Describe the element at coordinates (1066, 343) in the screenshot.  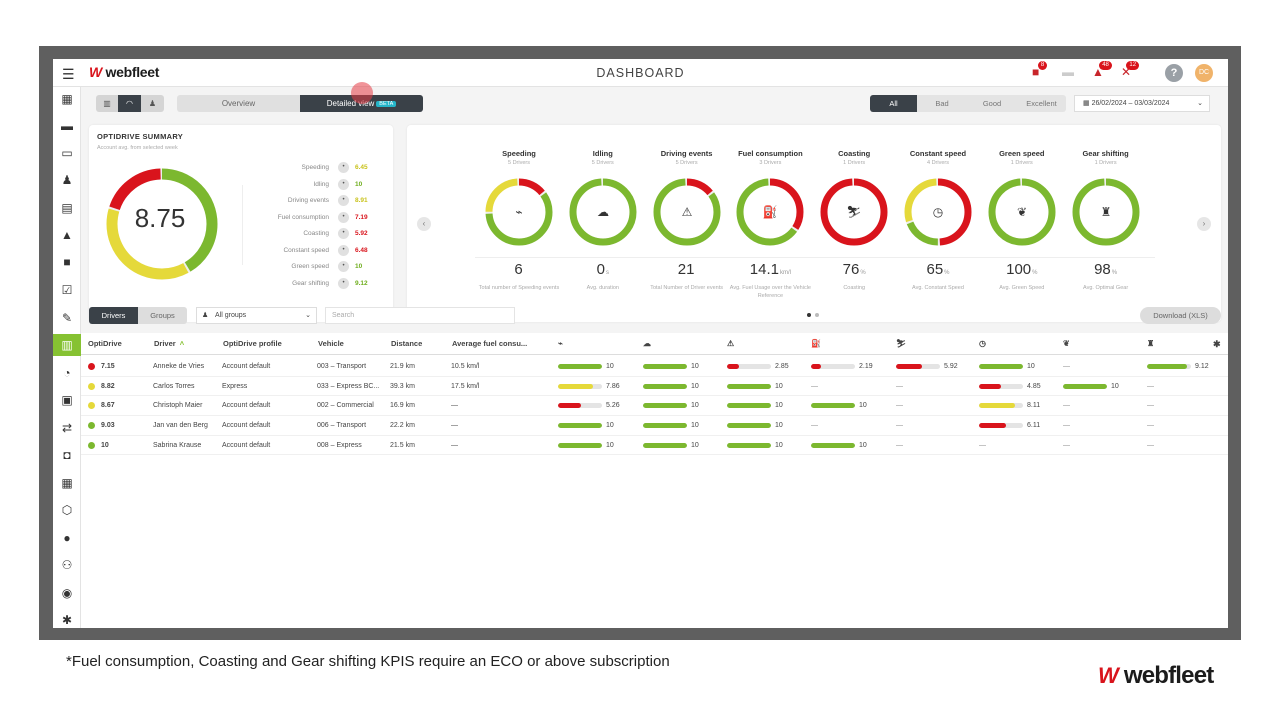
I see `leaf-icon: ❦` at that location.